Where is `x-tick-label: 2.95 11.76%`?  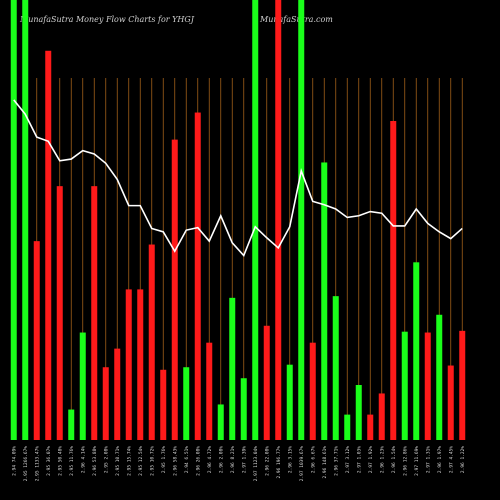 x-tick-label: 2.95 11.76% is located at coordinates (72, 461).